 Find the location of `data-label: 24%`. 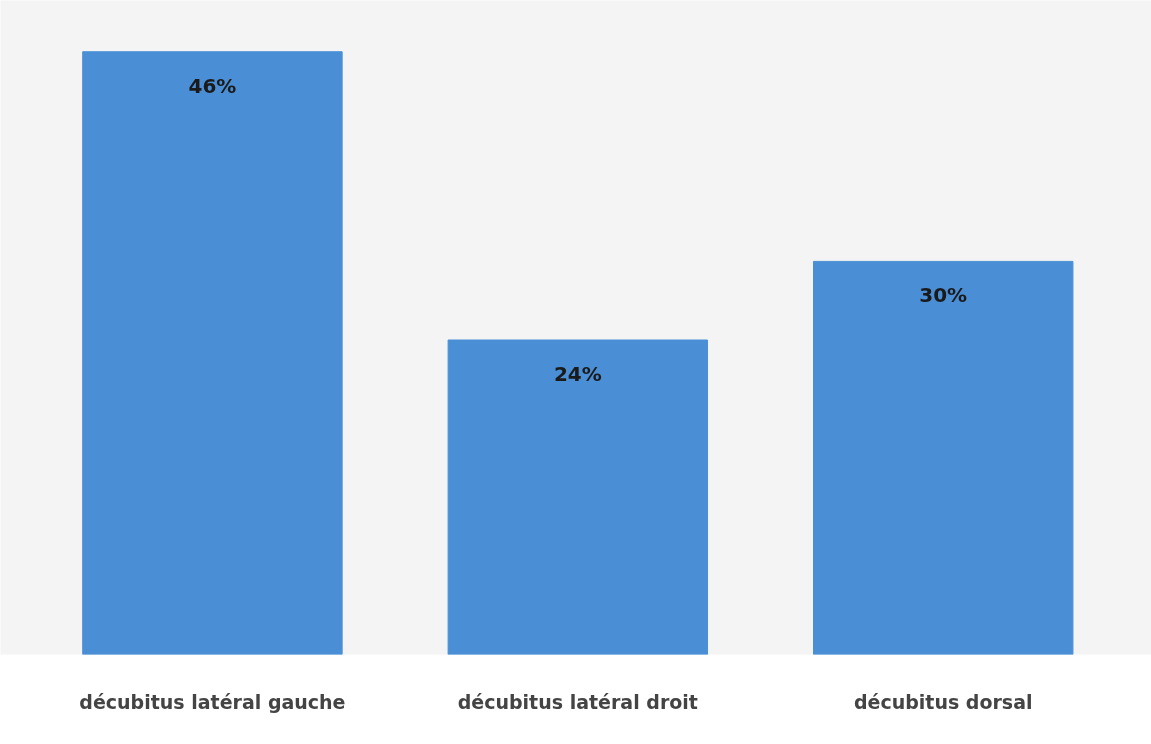

data-label: 24% is located at coordinates (577, 374).